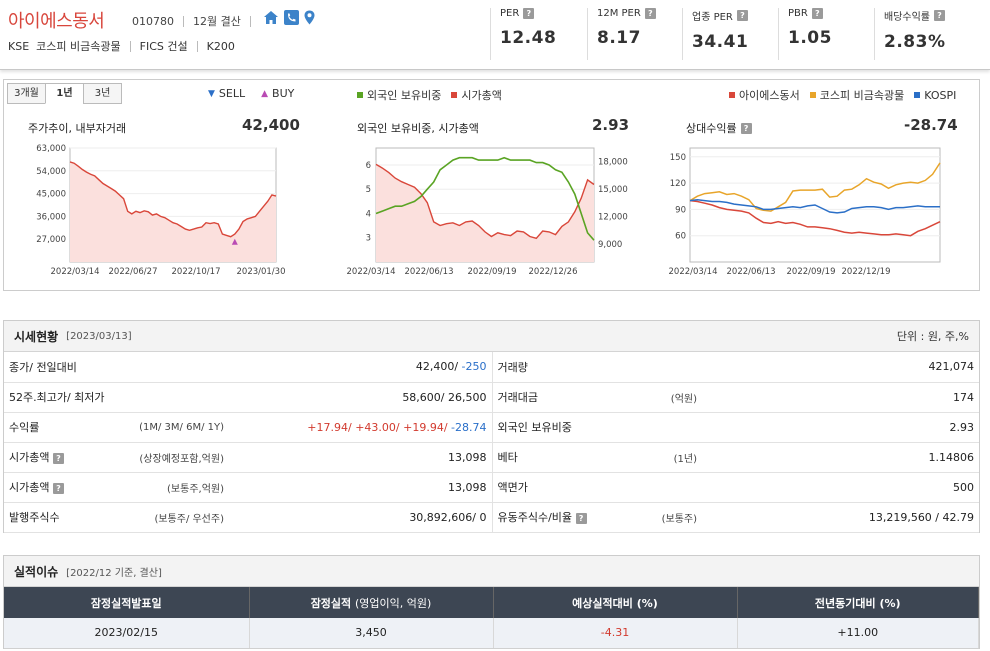 This screenshot has width=990, height=651. What do you see at coordinates (649, 517) in the screenshot?
I see `row-key-sub: (보통주)` at bounding box center [649, 517].